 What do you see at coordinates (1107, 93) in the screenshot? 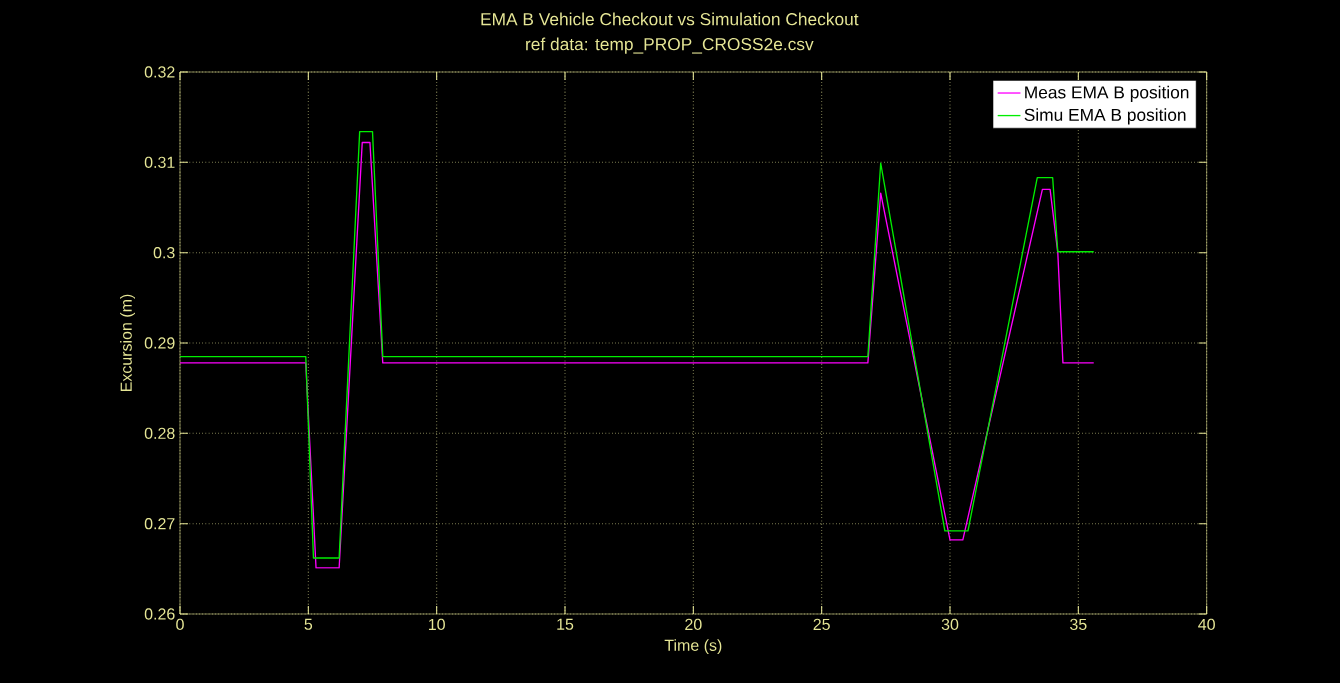
I see `legend-label: Meas EMA B position` at bounding box center [1107, 93].